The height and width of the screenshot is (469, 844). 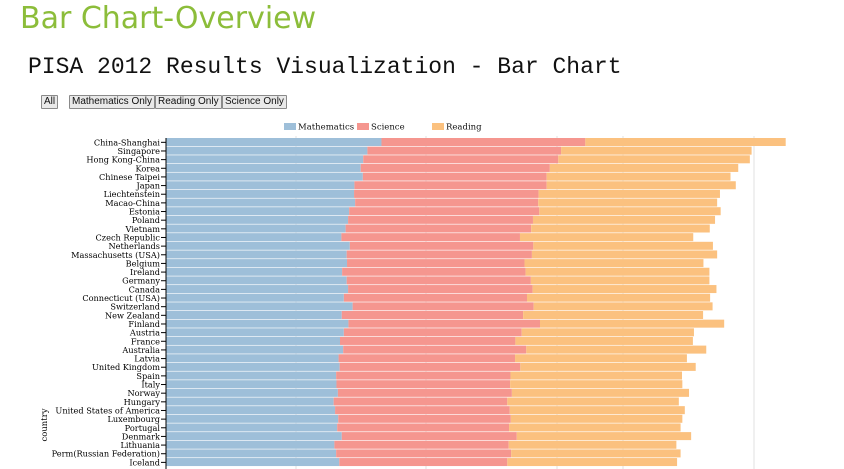 What do you see at coordinates (132, 194) in the screenshot?
I see `y-tick-label-6: Liechtenstein` at bounding box center [132, 194].